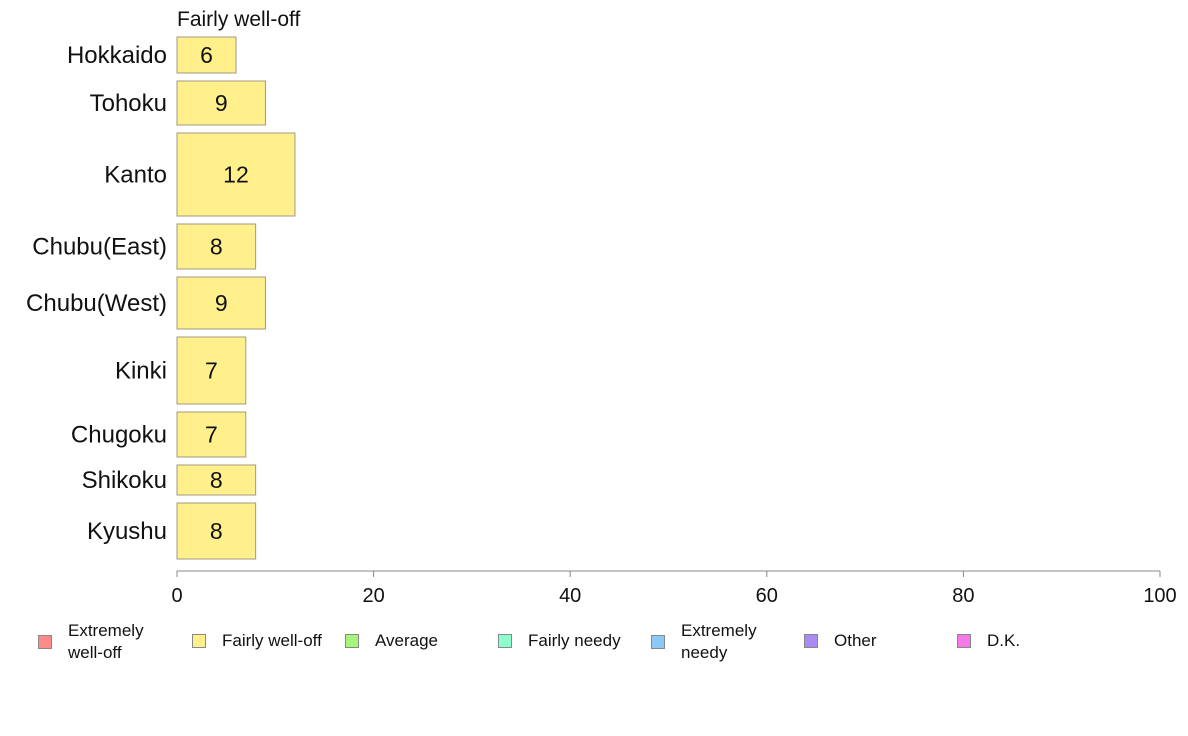  Describe the element at coordinates (574, 640) in the screenshot. I see `legend-label: Fairly needy` at that location.